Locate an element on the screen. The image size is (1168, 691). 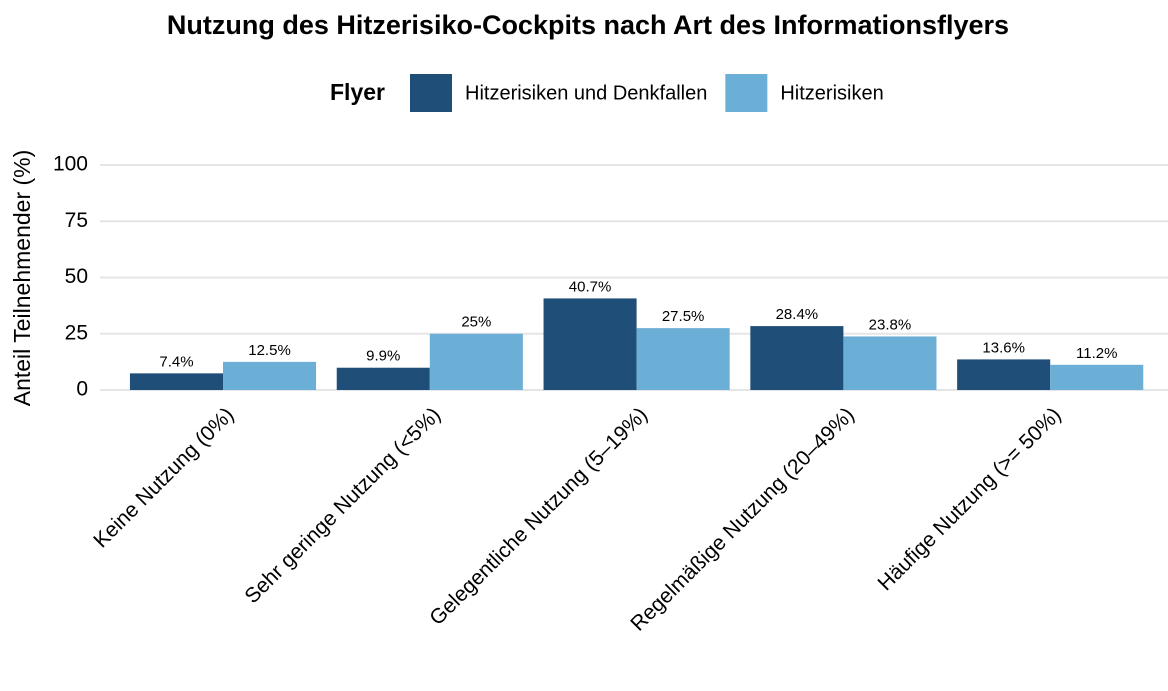
value-label: 25% is located at coordinates (476, 322).